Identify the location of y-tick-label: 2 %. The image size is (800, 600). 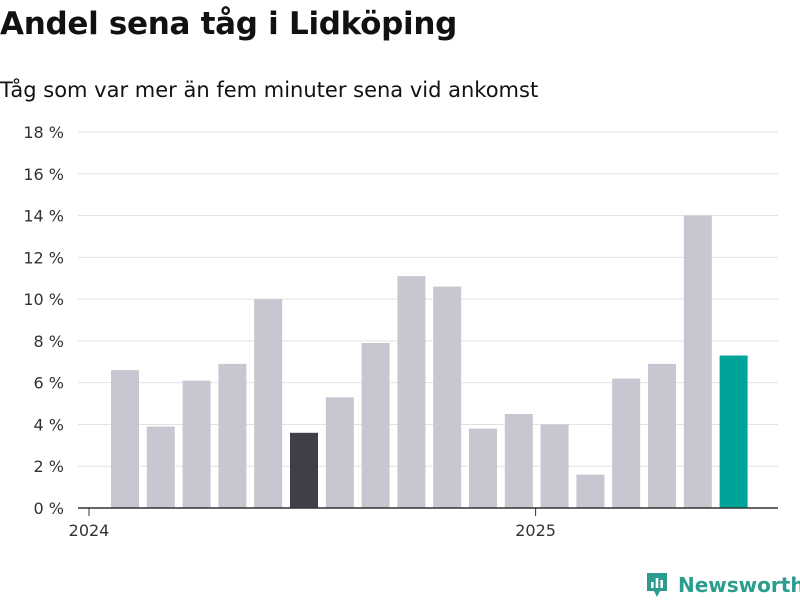
(49, 466).